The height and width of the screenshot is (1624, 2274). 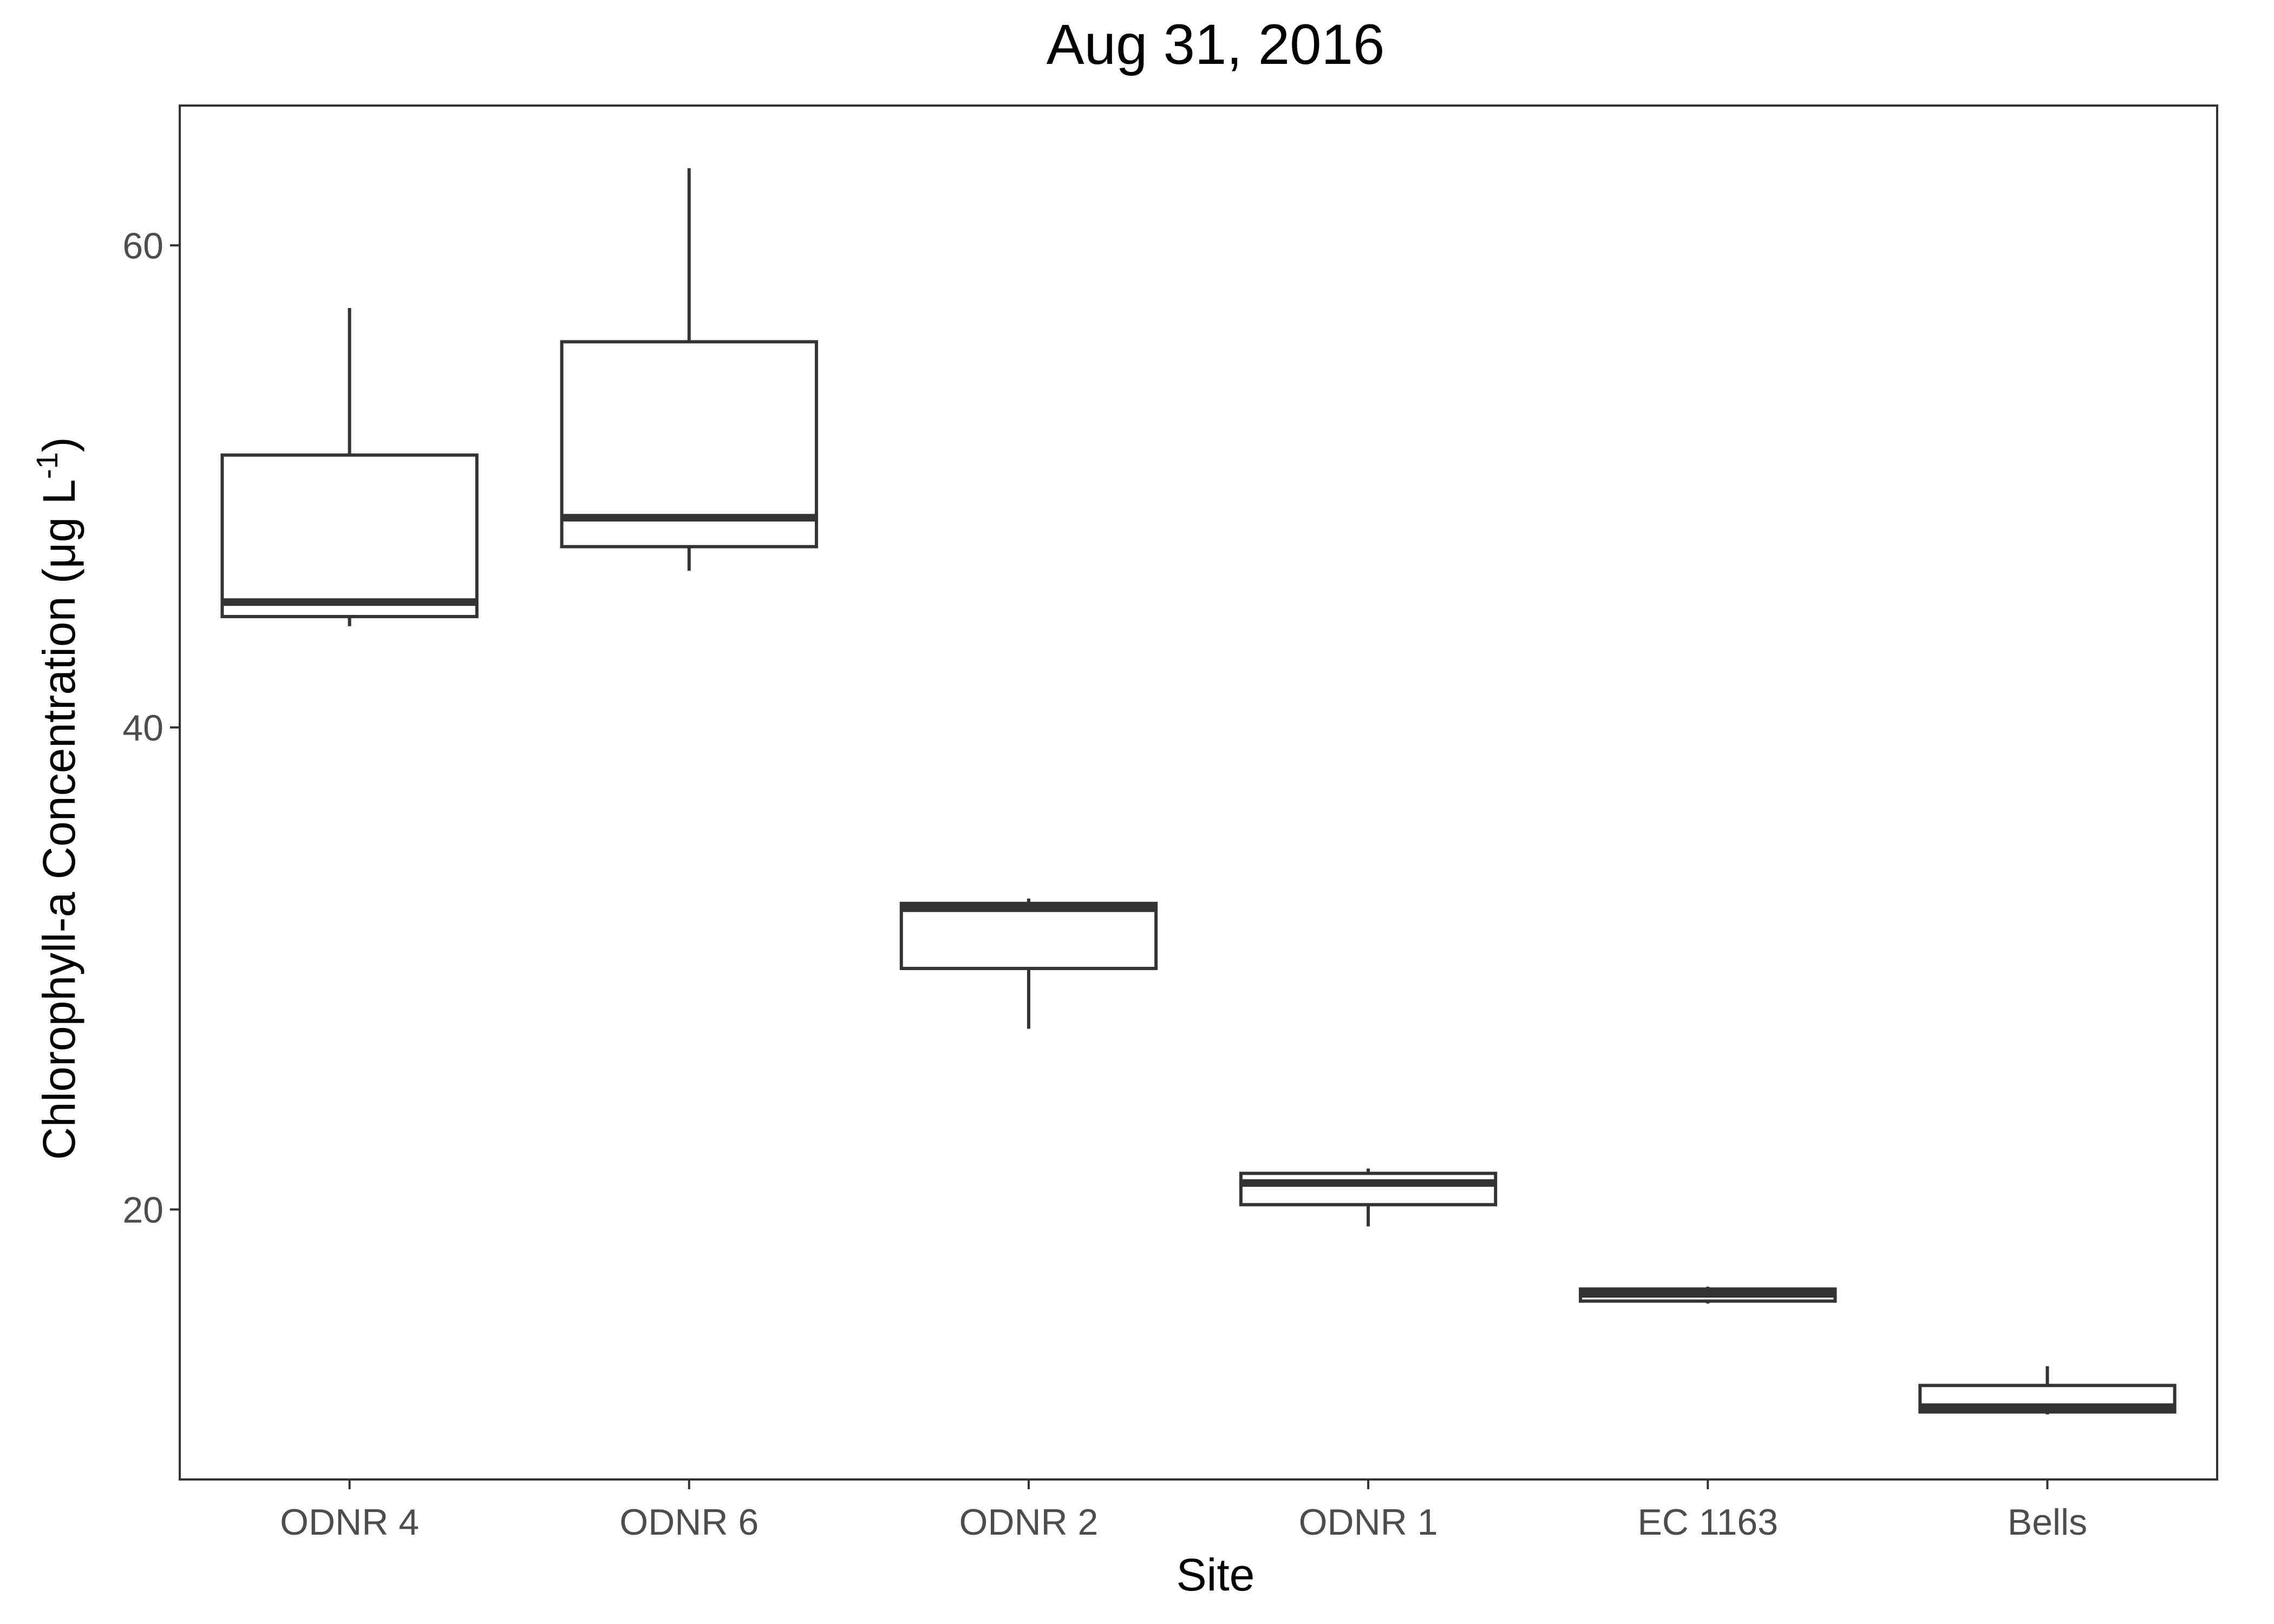 I want to click on x-tick-label: ODNR 6, so click(x=689, y=1522).